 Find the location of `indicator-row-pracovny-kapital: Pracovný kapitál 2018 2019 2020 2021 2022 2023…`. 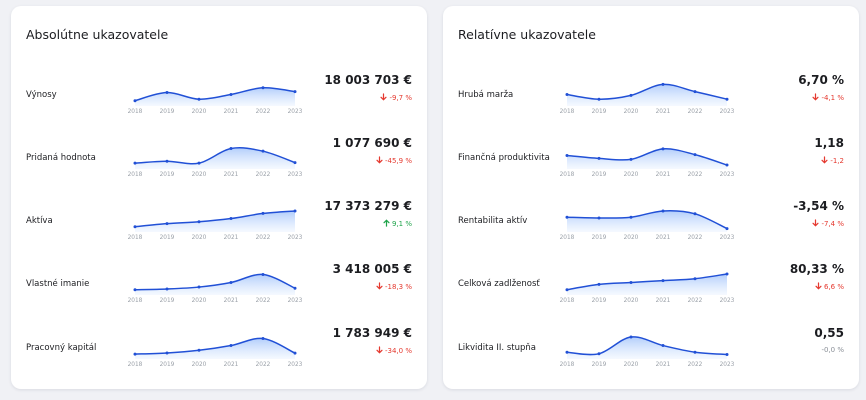

indicator-row-pracovny-kapital: Pracovný kapitál 2018 2019 2020 2021 2022 2023… is located at coordinates (219, 354).